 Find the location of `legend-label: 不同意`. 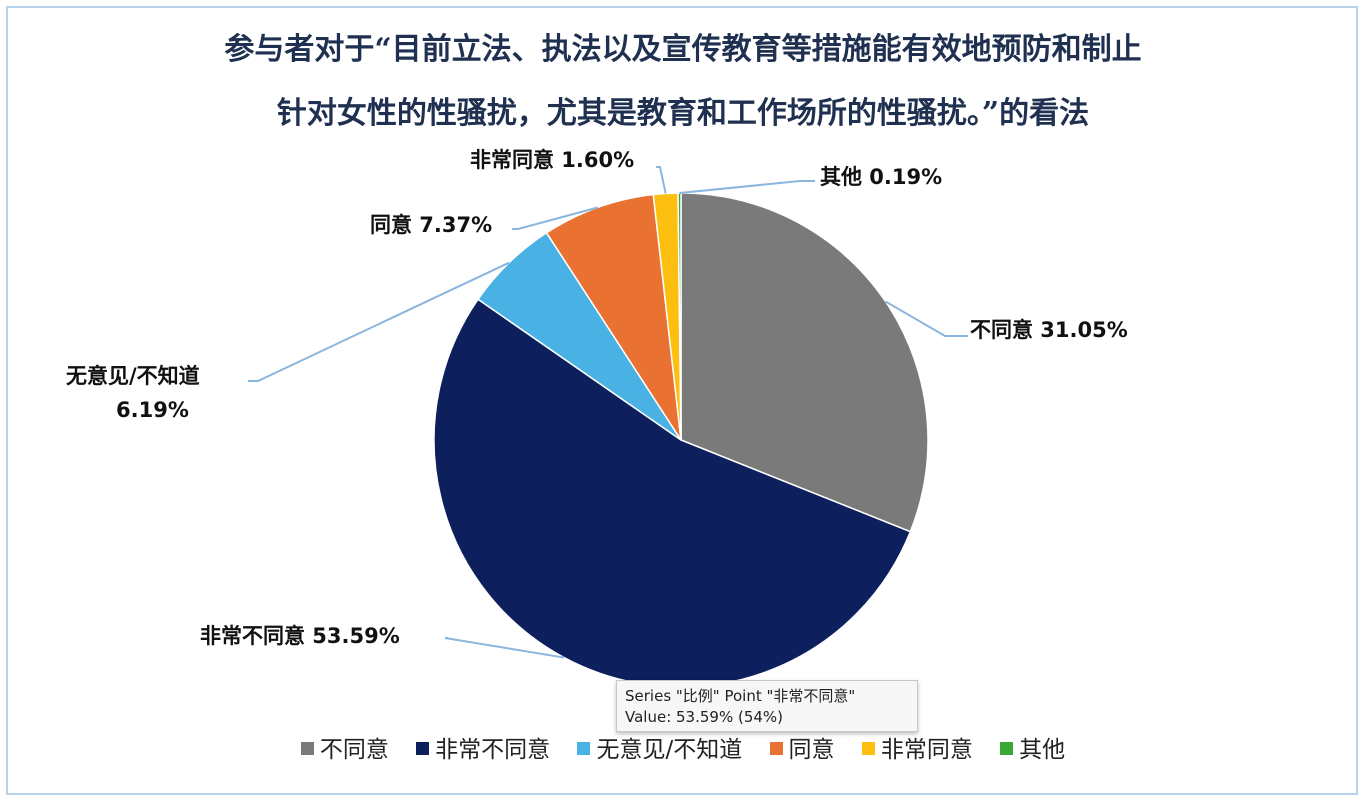

legend-label: 不同意 is located at coordinates (354, 750).